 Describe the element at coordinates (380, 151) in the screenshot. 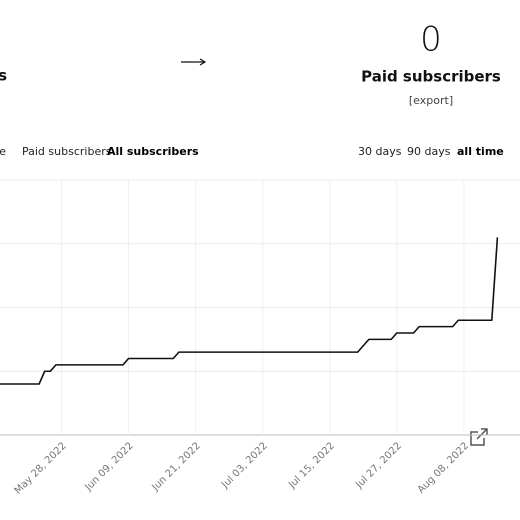

I see `range-tab: 30 days` at that location.